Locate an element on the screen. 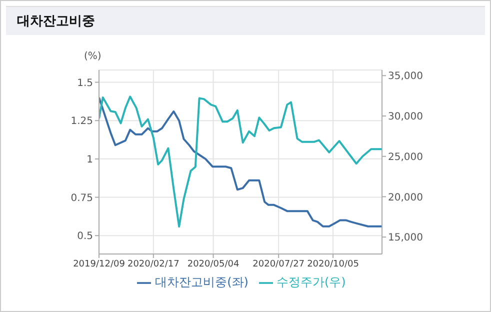 This screenshot has width=491, height=312. y2-tick-label: 25,000 is located at coordinates (405, 157).